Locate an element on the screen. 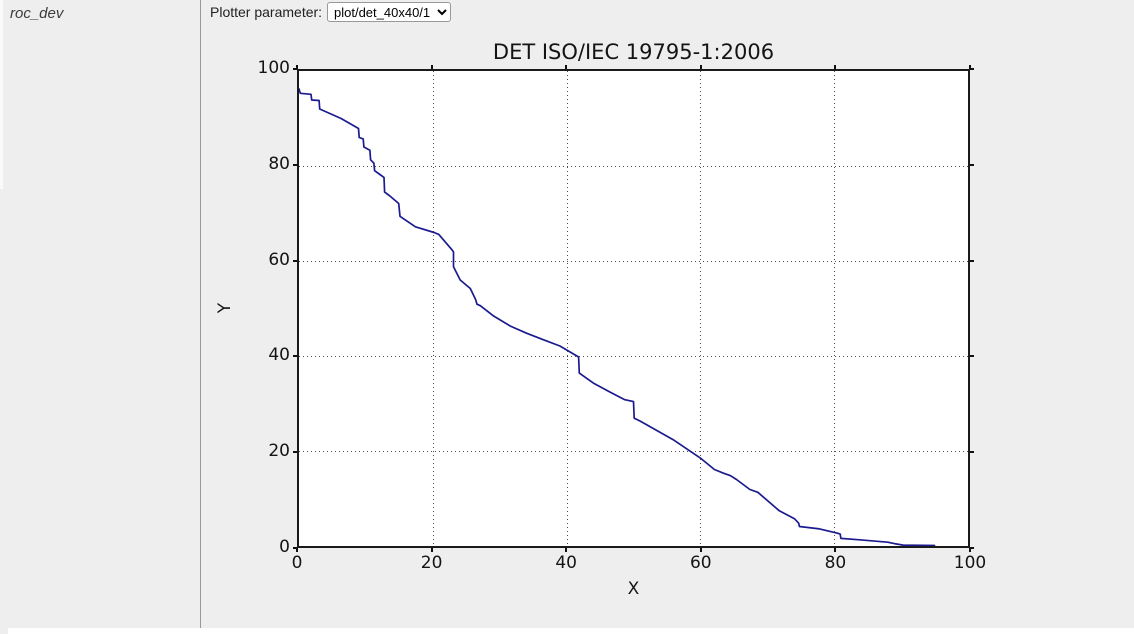  sidebar-edge is located at coordinates (1, 94).